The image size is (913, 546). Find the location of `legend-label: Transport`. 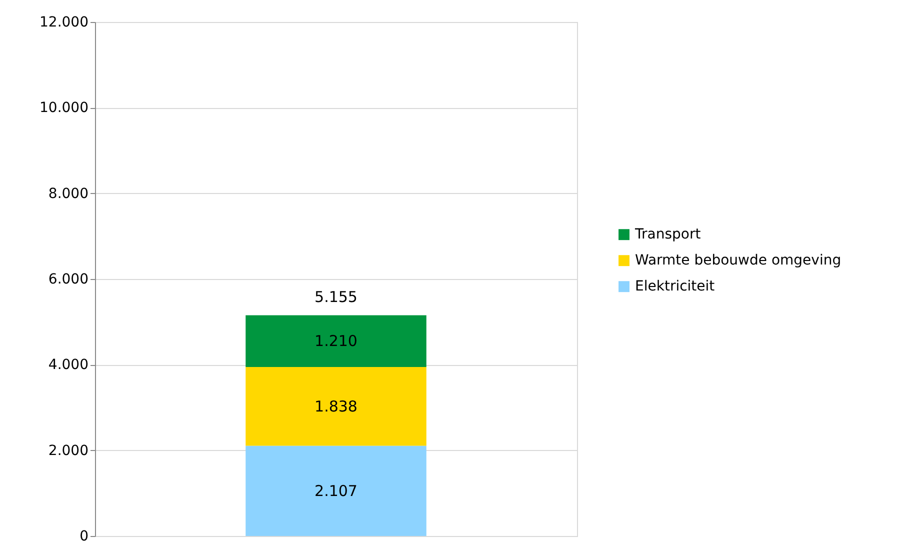

legend-label: Transport is located at coordinates (668, 234).